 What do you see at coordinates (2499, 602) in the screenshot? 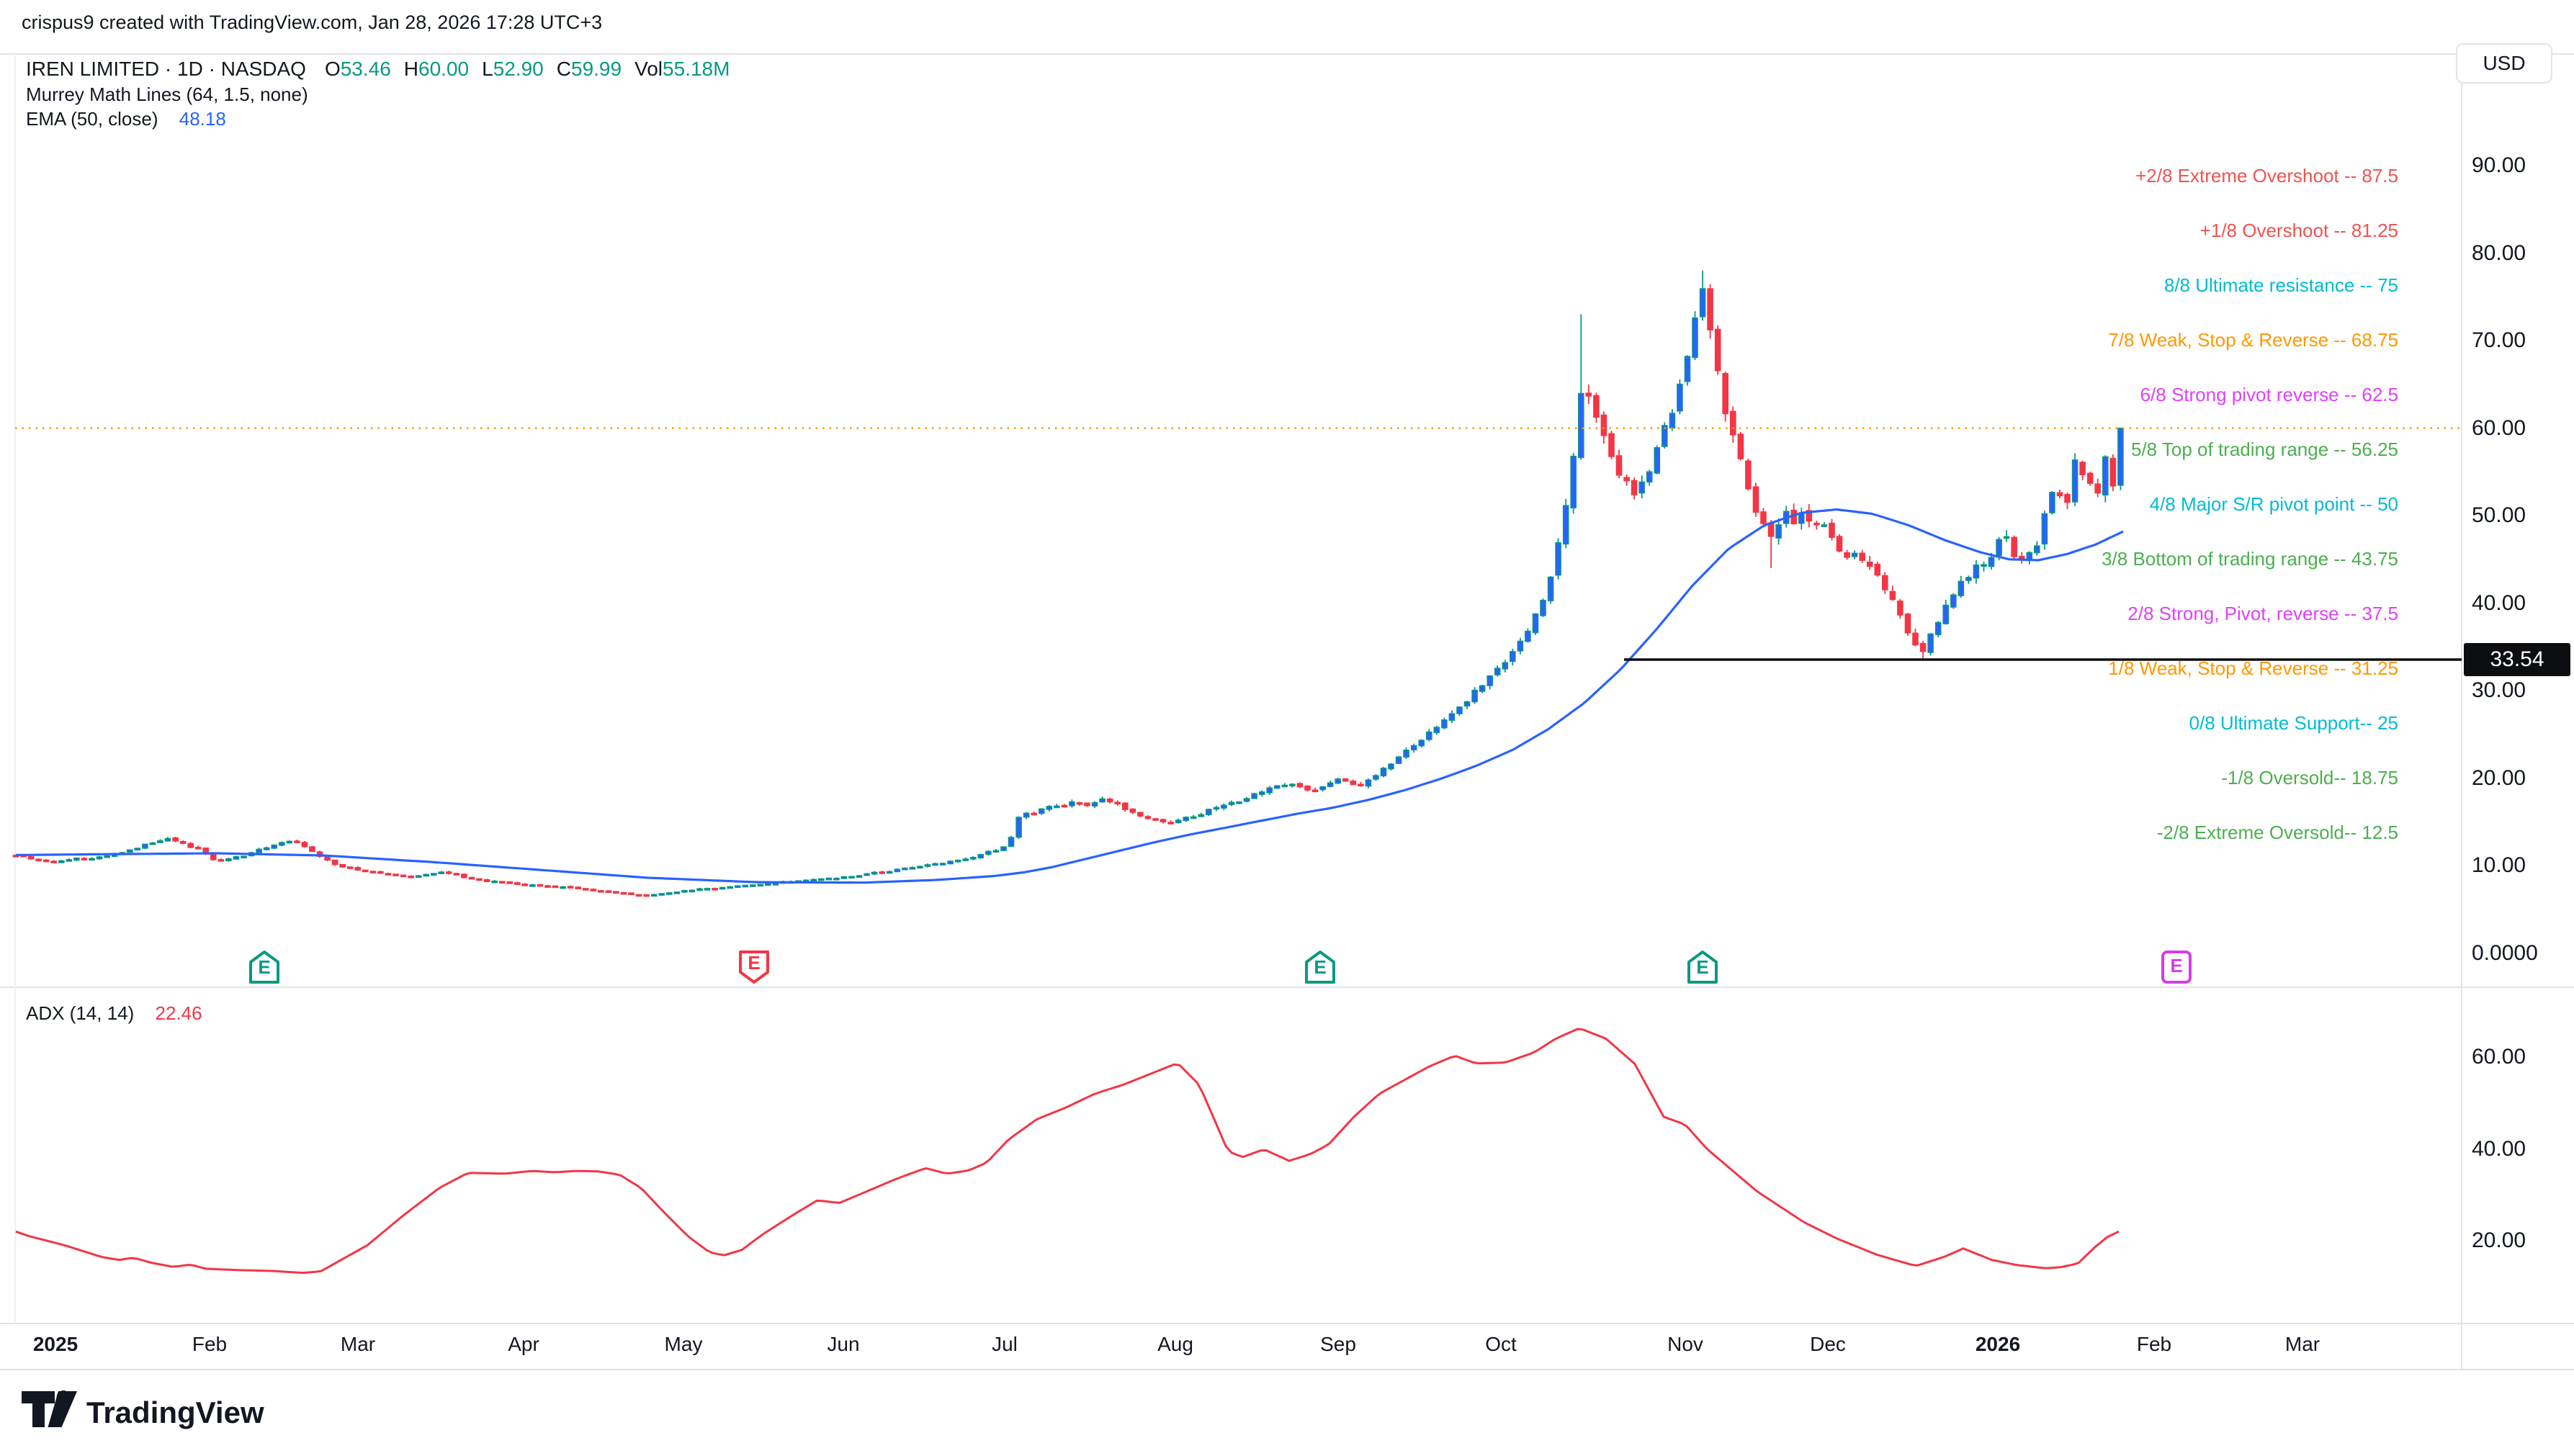
I see `price-axis-tick: 40.00` at bounding box center [2499, 602].